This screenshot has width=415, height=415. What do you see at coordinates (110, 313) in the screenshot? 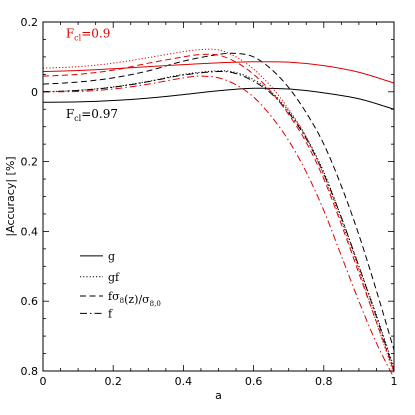
I see `legend-label: f` at bounding box center [110, 313].